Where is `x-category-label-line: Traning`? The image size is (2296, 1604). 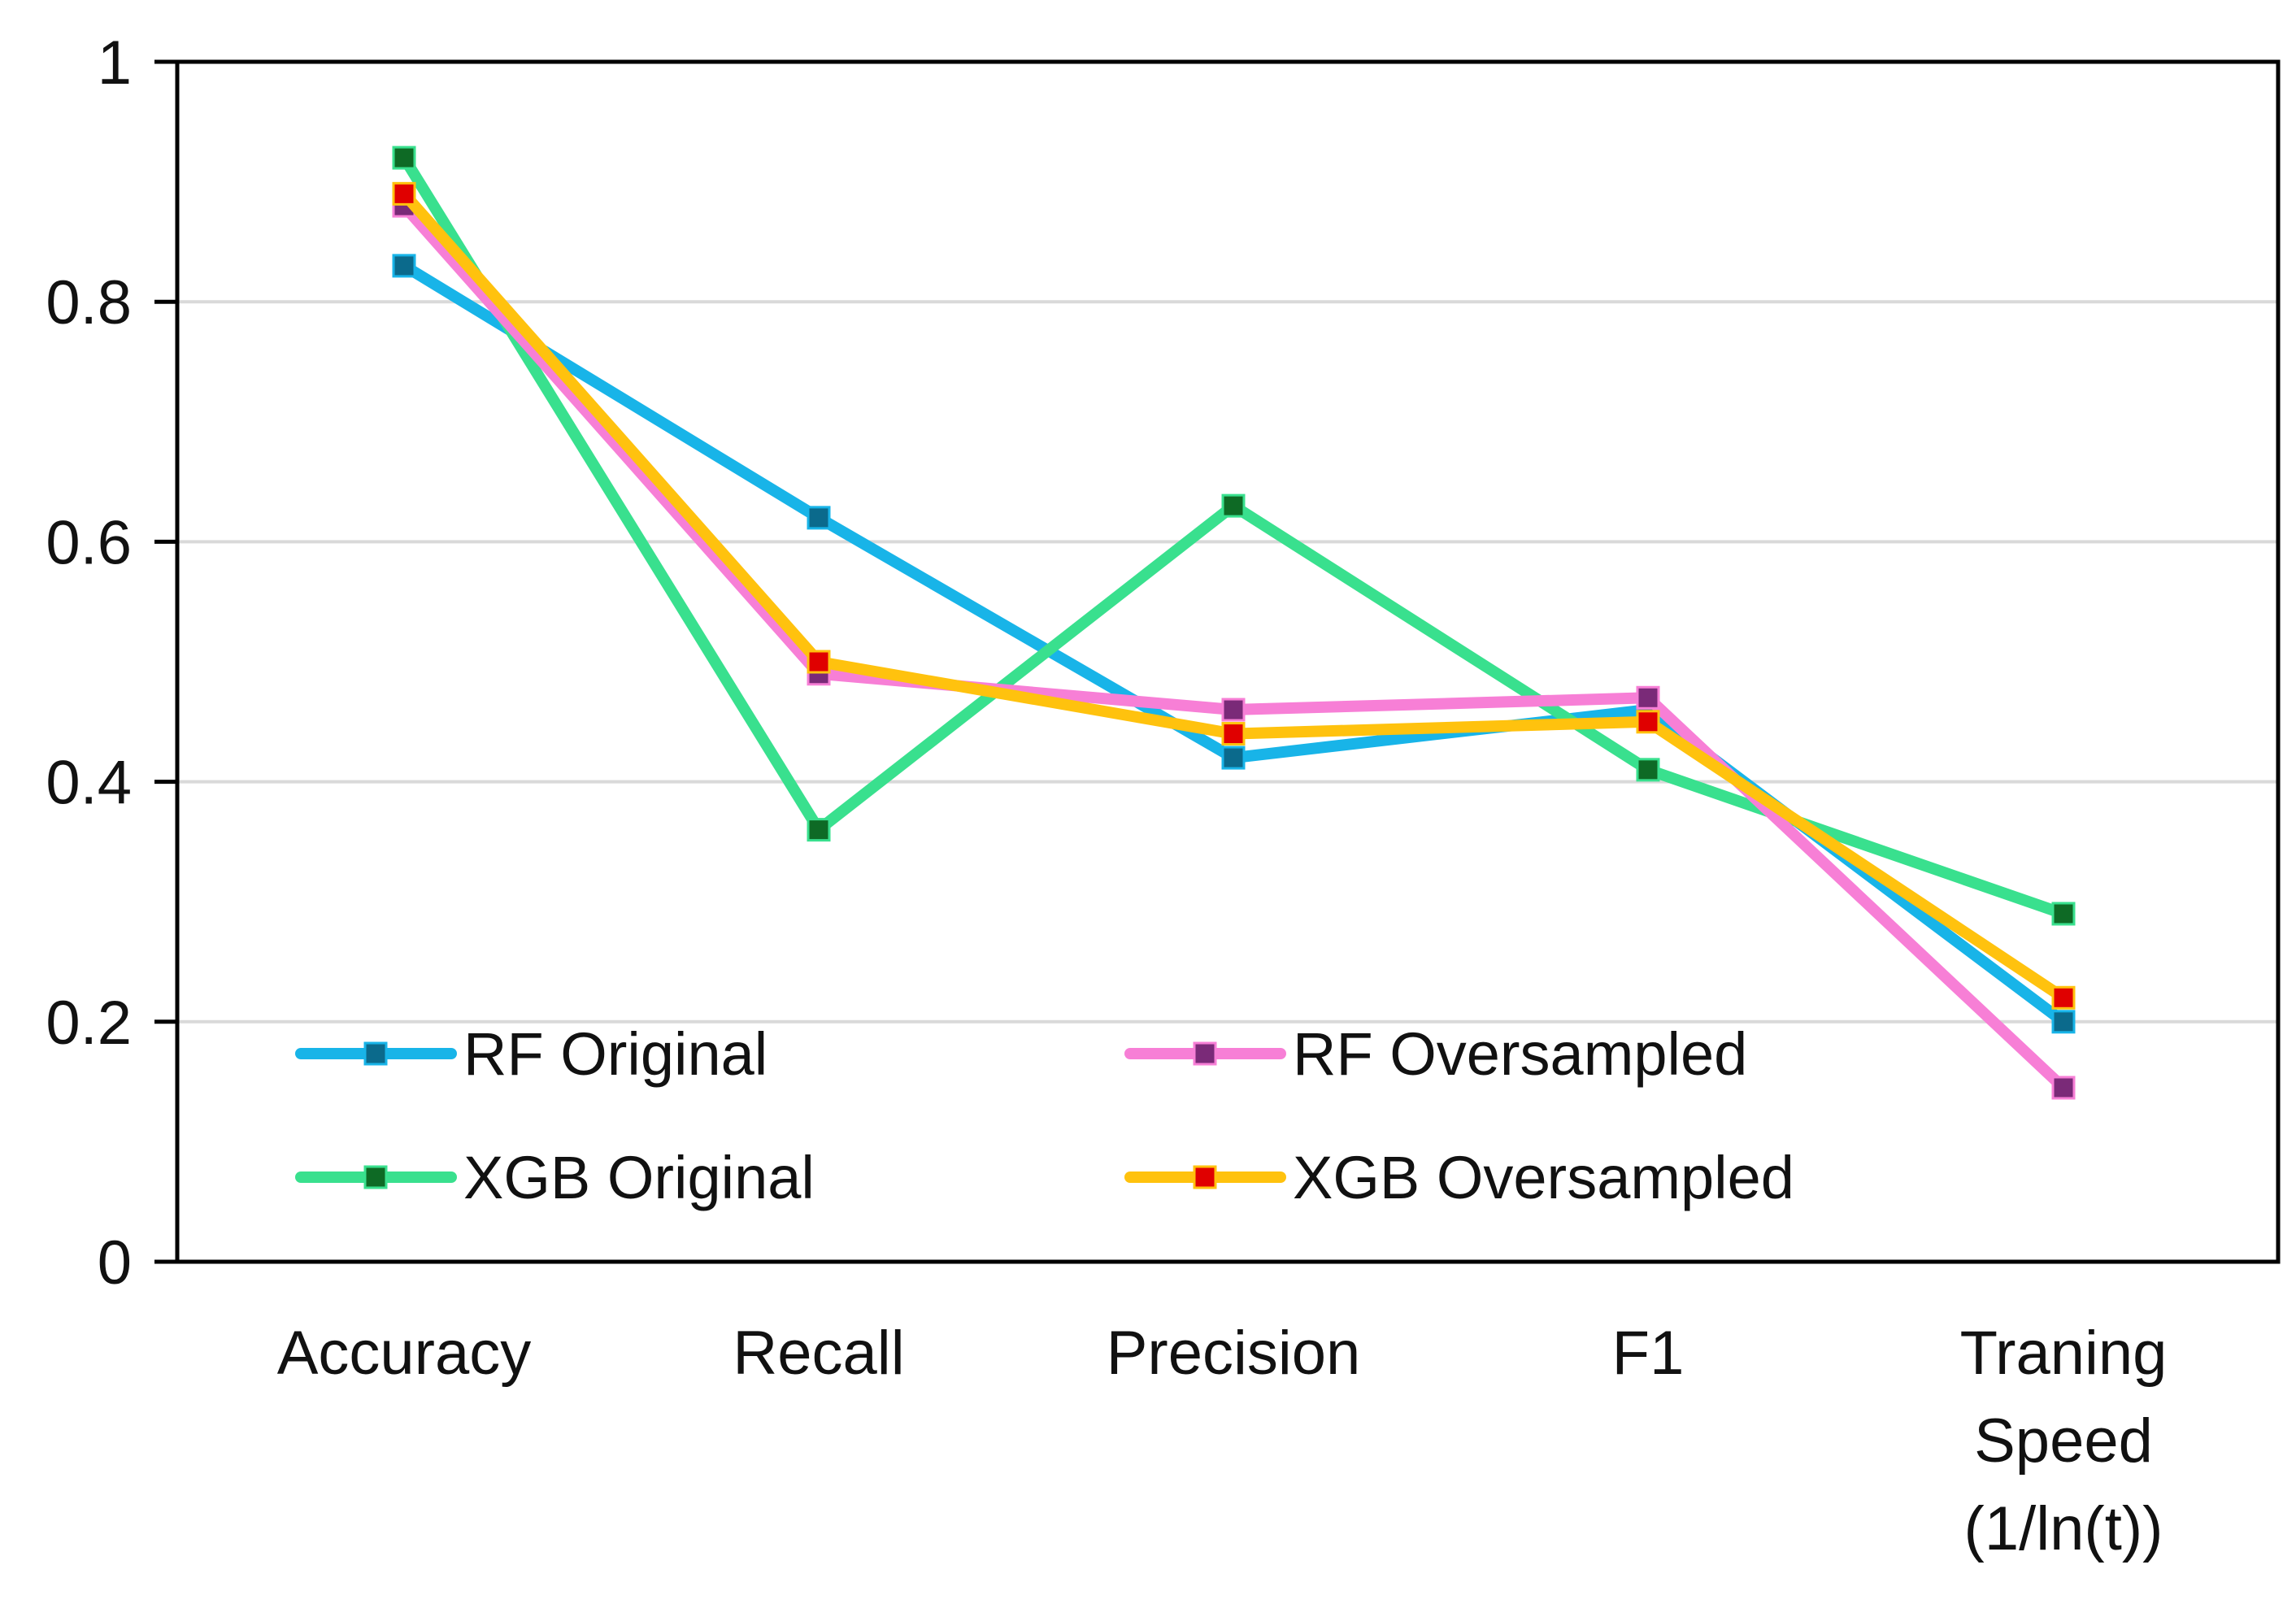 x-category-label-line: Traning is located at coordinates (2064, 1353).